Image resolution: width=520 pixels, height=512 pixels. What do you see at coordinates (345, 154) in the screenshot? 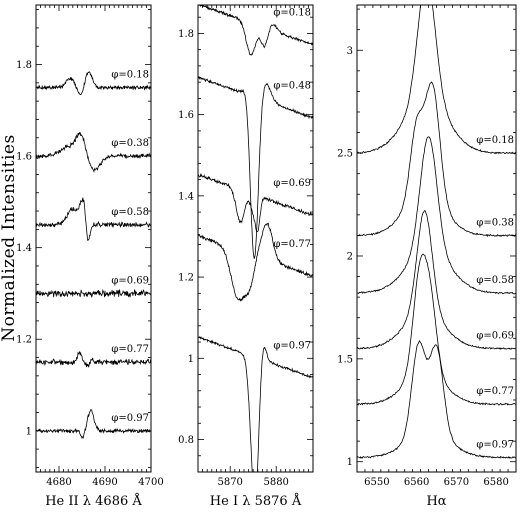
I see `y-tick-label: 2.5` at bounding box center [345, 154].